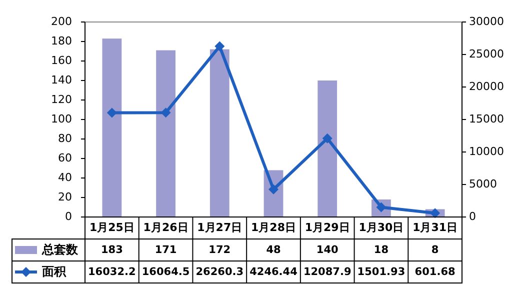  What do you see at coordinates (61, 61) in the screenshot?
I see `y-tick-label: 160` at bounding box center [61, 61].